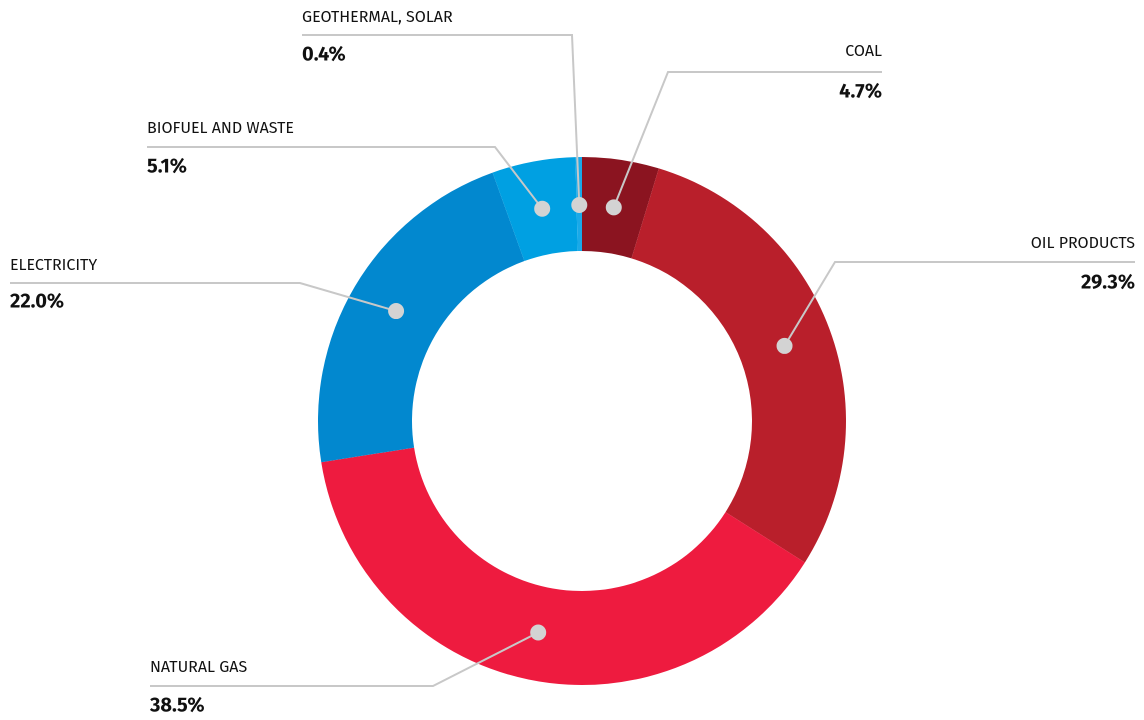 This screenshot has width=1144, height=720. What do you see at coordinates (198, 667) in the screenshot?
I see `slice-label: NATURAL GAS` at bounding box center [198, 667].